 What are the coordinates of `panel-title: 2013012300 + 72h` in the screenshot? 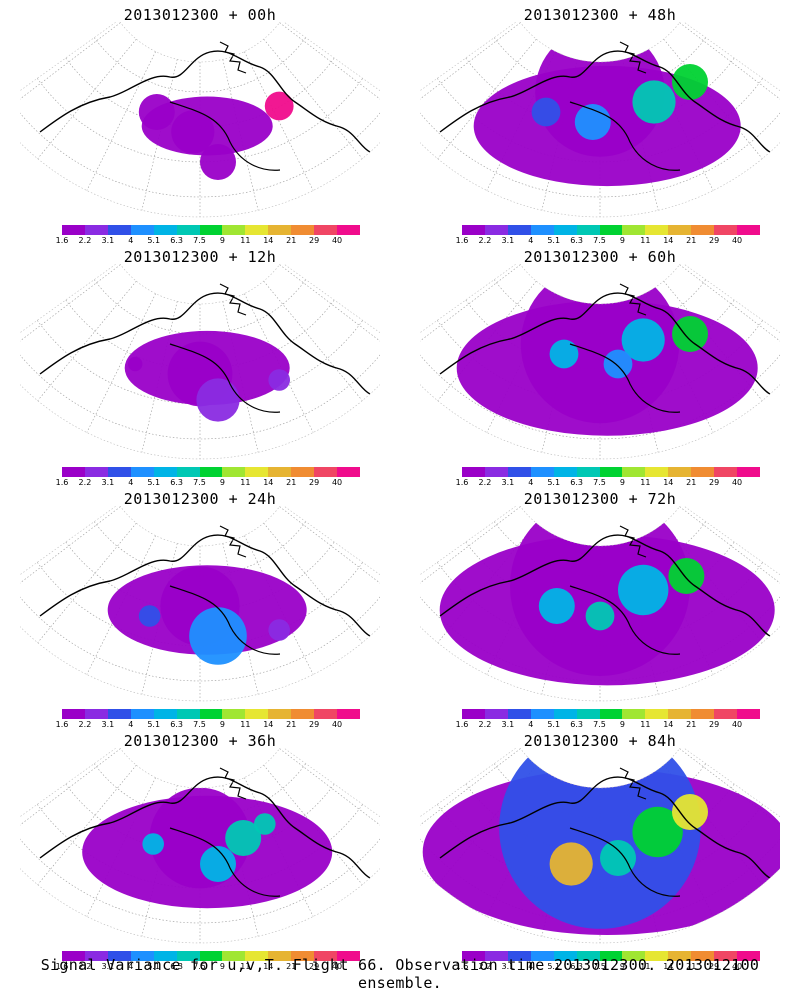 It's located at (600, 499).